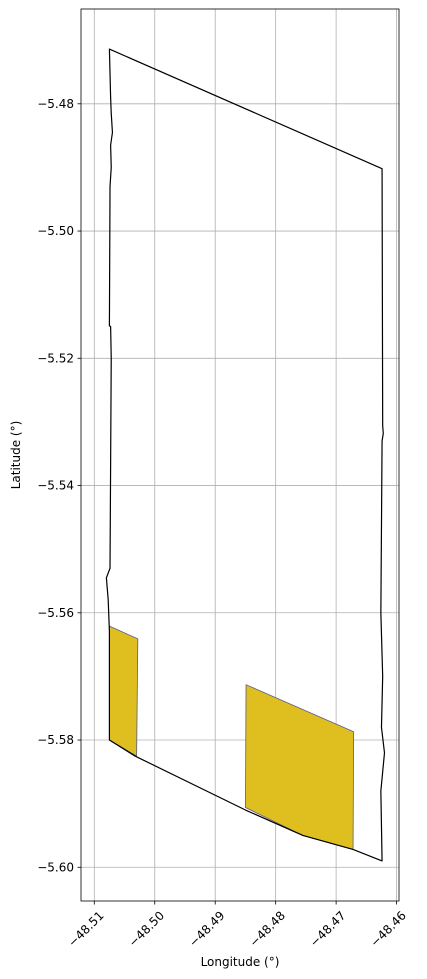 The image size is (427, 979). Describe the element at coordinates (55, 740) in the screenshot. I see `y-tick-label: −5.58` at that location.